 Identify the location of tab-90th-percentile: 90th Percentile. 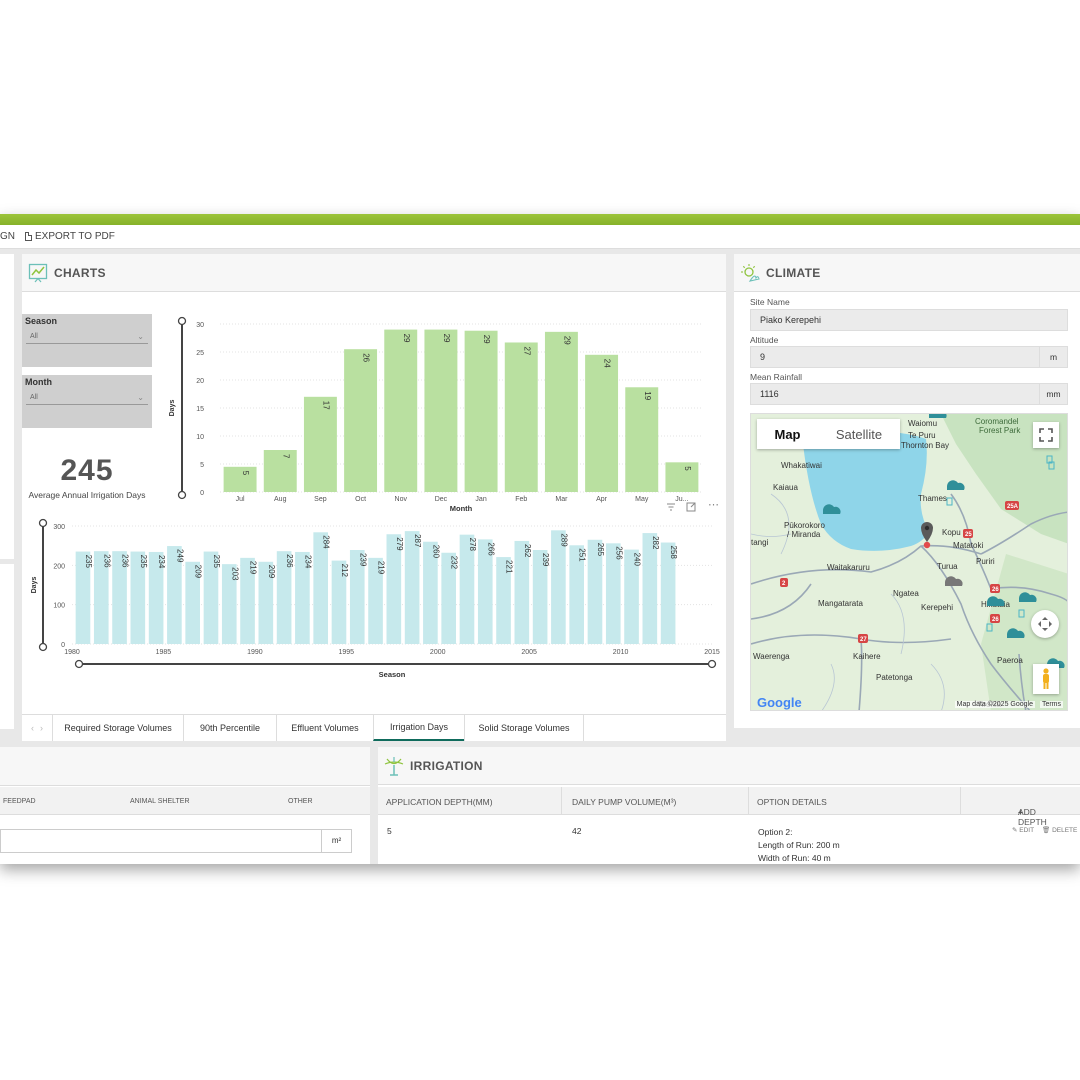
(229, 728).